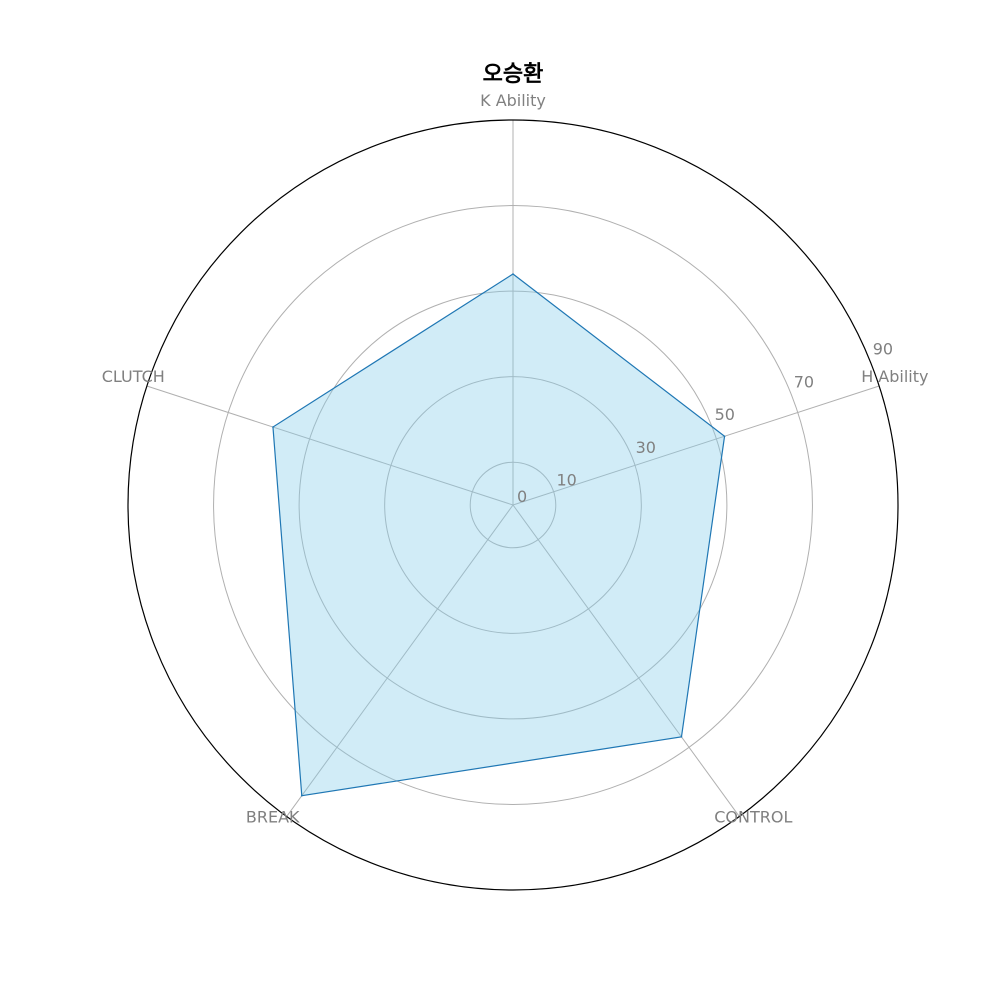 The height and width of the screenshot is (1000, 1000). I want to click on data-point-break, so click(301, 795).